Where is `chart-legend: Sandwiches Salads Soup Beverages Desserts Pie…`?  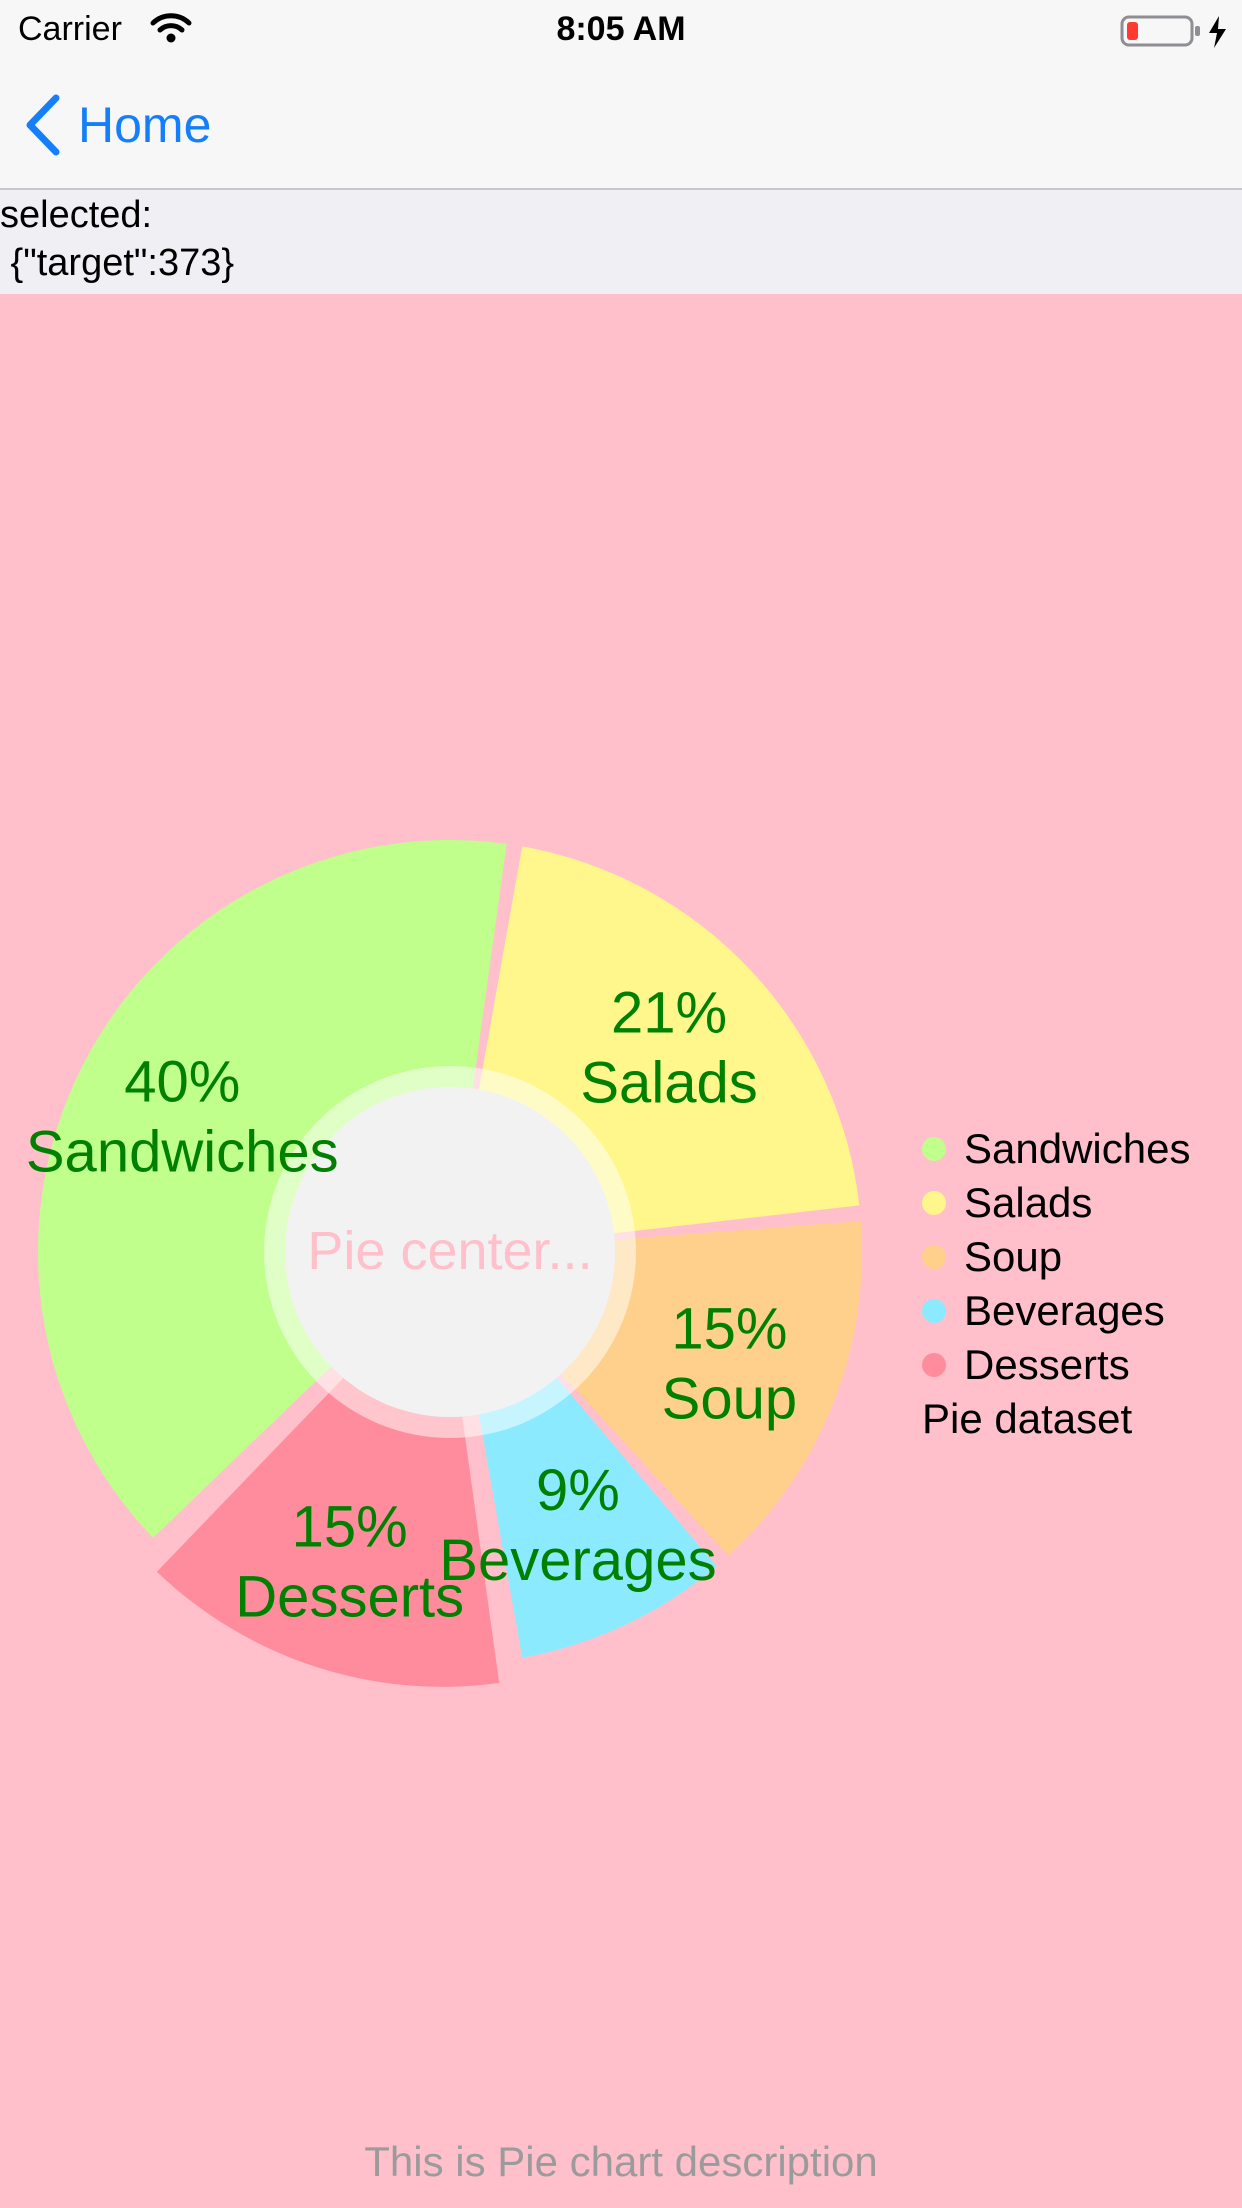 chart-legend: Sandwiches Salads Soup Beverages Desserts Pie… is located at coordinates (1056, 1284).